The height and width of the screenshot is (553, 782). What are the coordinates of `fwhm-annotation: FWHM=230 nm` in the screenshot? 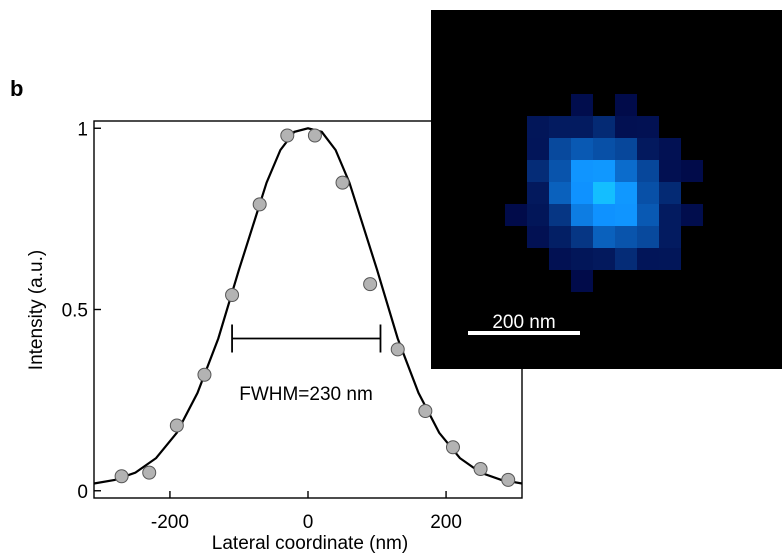 It's located at (306, 364).